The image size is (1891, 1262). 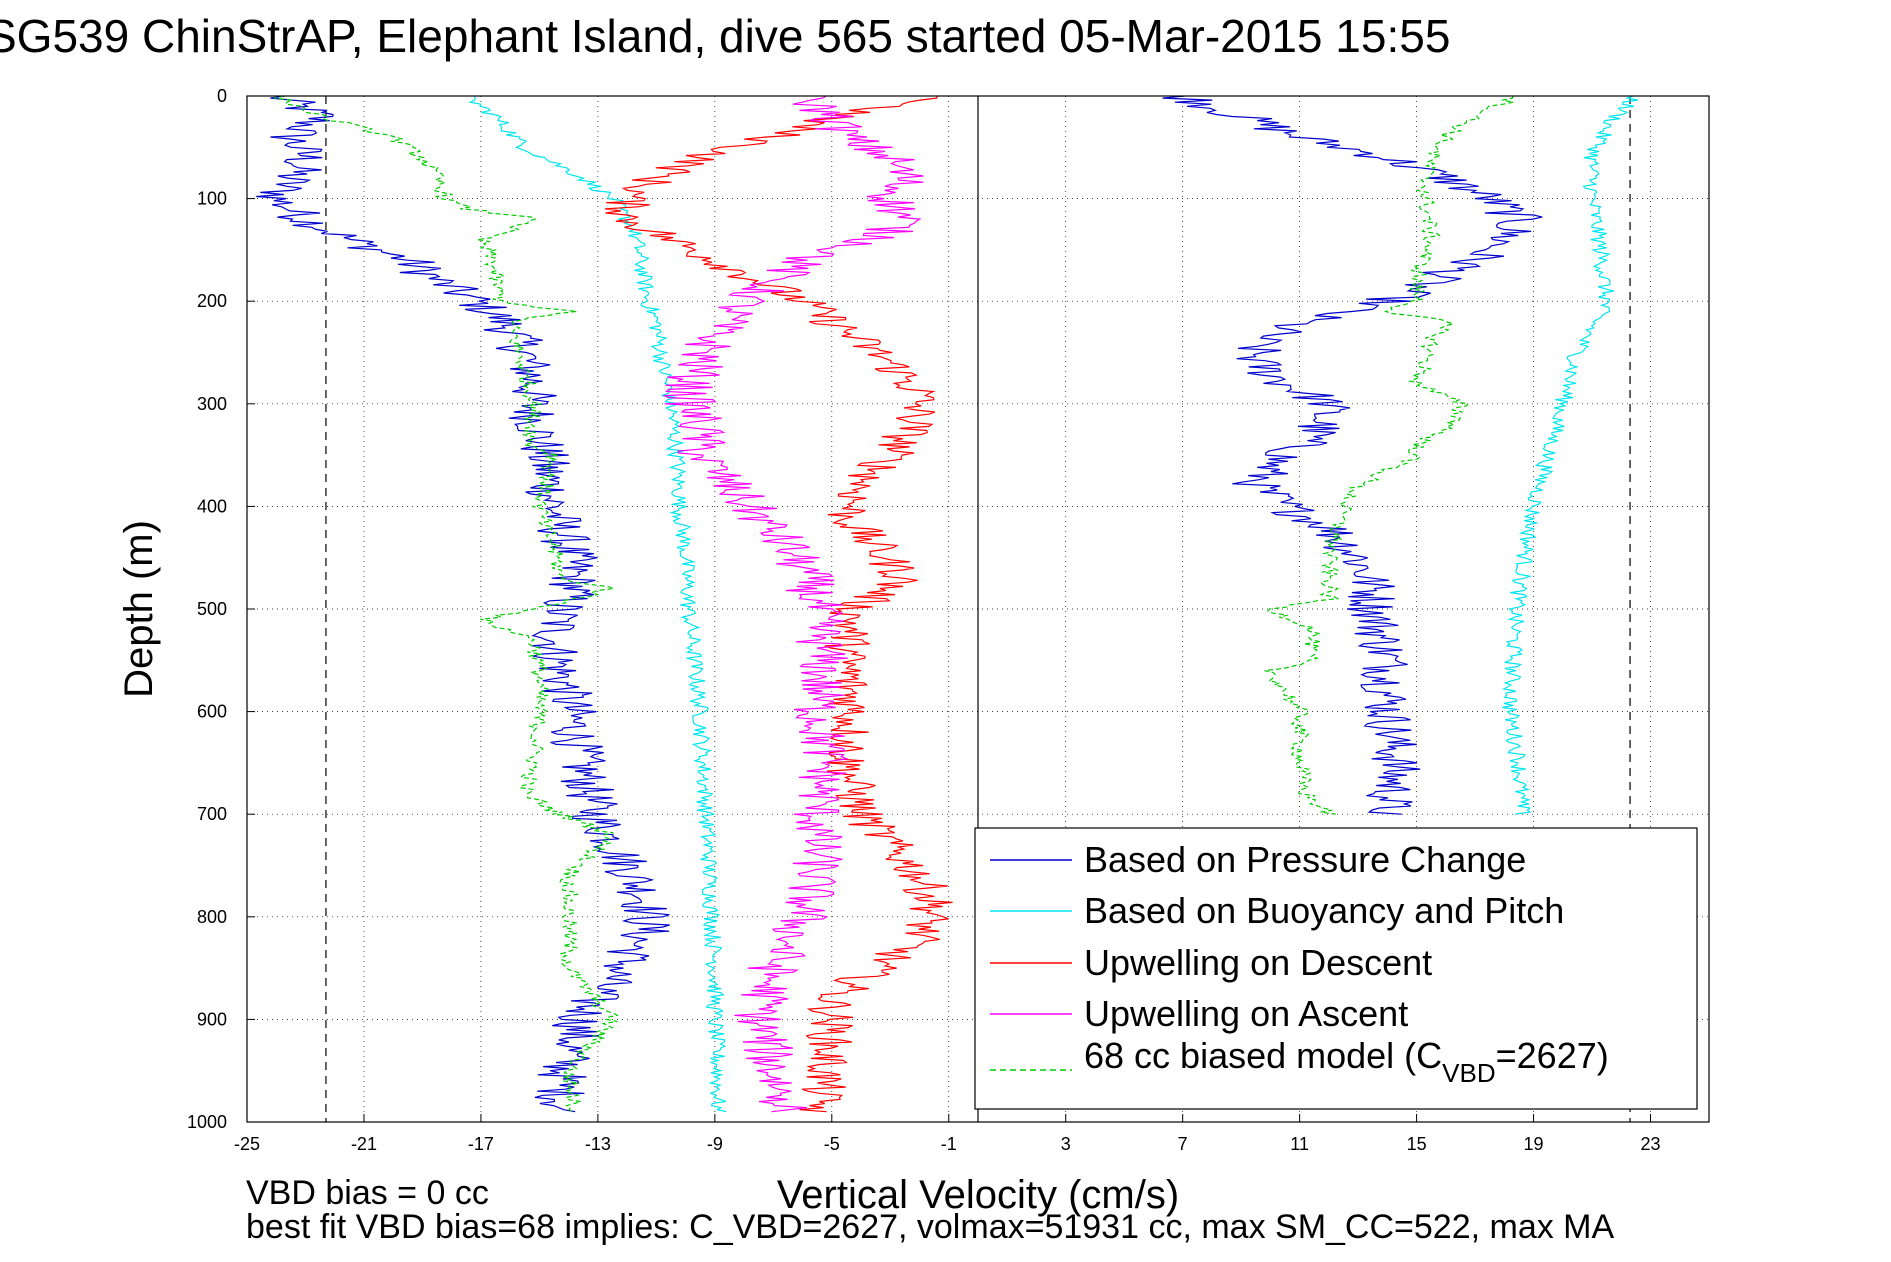 What do you see at coordinates (832, 1144) in the screenshot?
I see `x-tick-label: -5` at bounding box center [832, 1144].